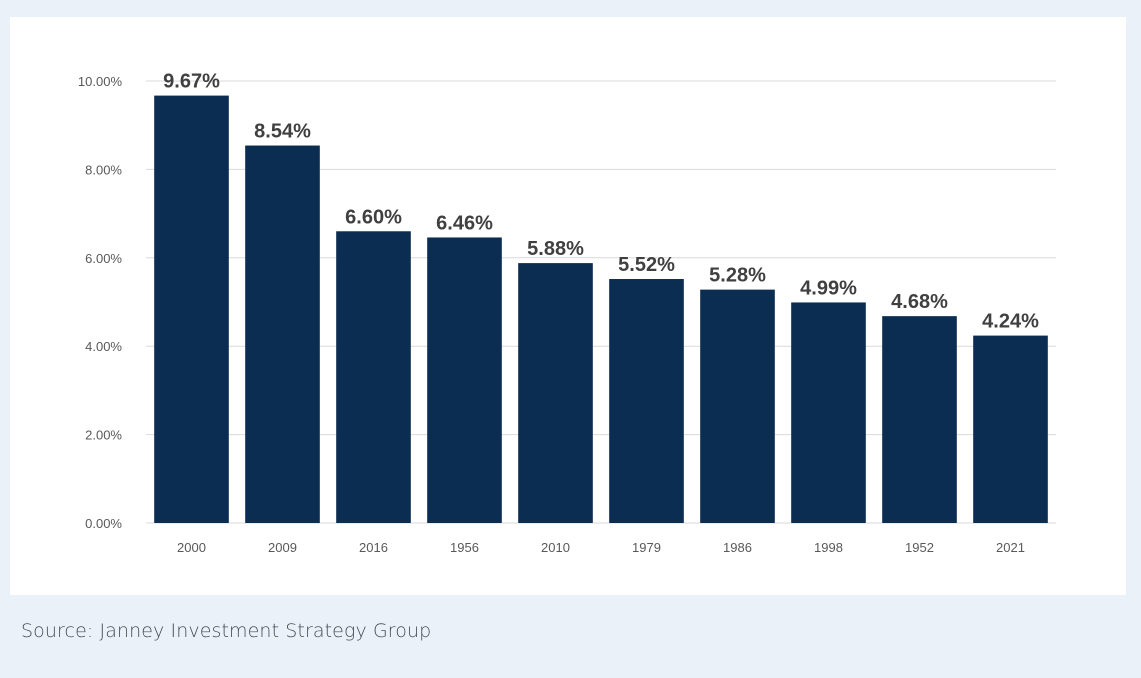 The height and width of the screenshot is (678, 1141). What do you see at coordinates (103, 346) in the screenshot?
I see `y-tick-label: 4.00%` at bounding box center [103, 346].